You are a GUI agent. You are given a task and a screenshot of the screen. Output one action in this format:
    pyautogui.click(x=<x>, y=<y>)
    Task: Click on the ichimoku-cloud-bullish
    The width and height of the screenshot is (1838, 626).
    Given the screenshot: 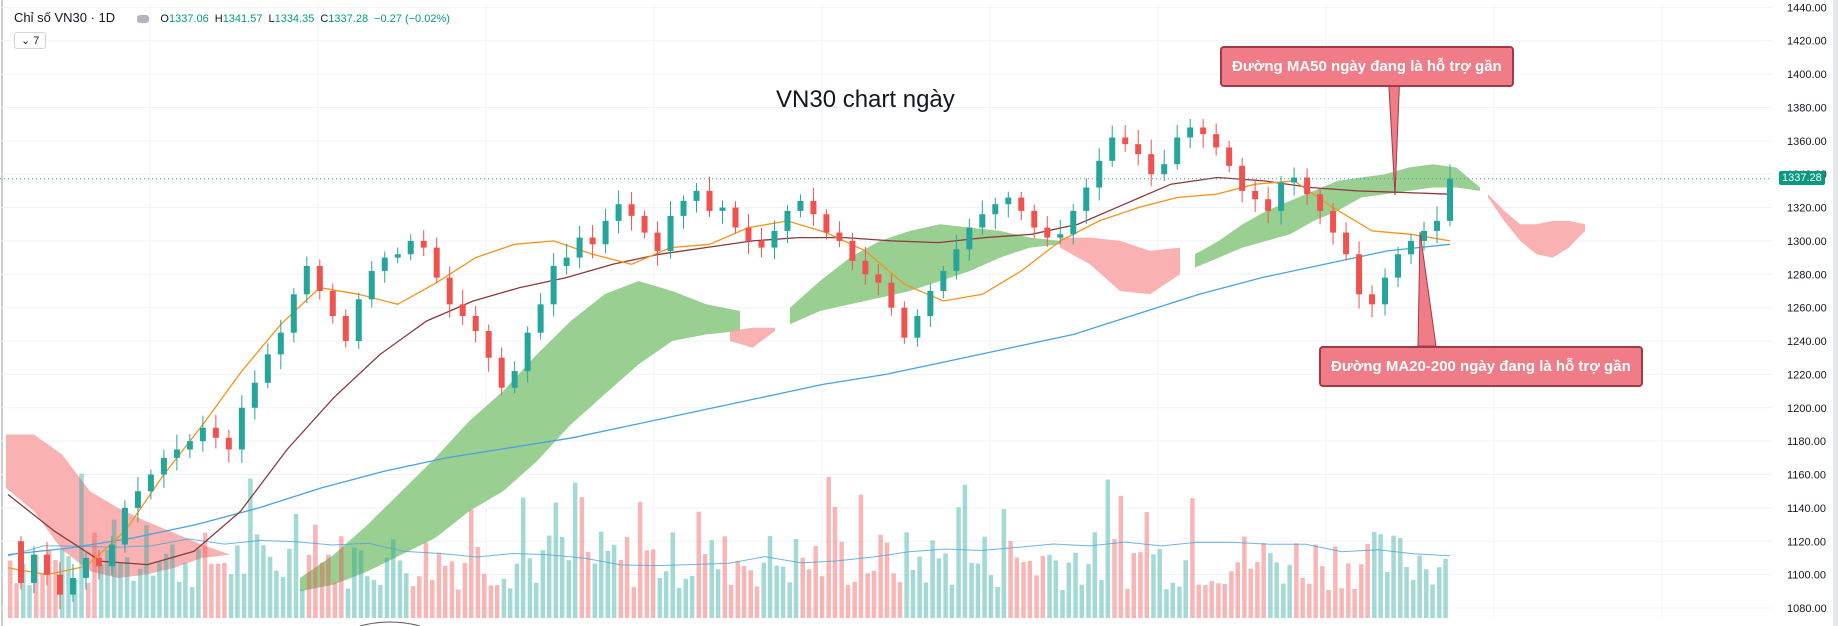 What is the action you would take?
    pyautogui.click(x=1337, y=216)
    